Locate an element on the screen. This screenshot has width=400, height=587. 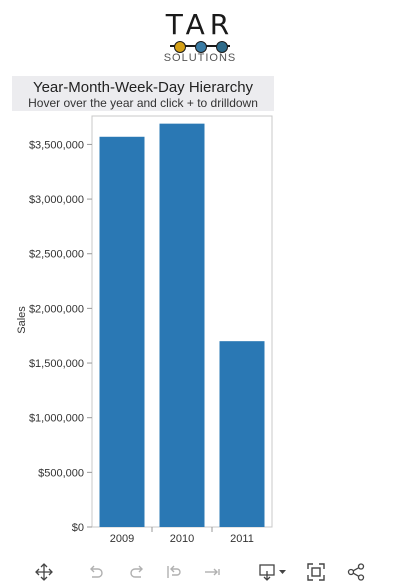
y-tick-label: $1,000,000 is located at coordinates (56, 419).